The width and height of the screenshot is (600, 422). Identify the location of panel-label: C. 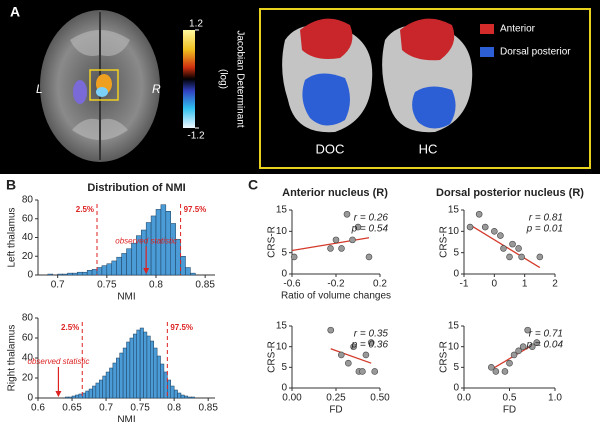
(253, 185).